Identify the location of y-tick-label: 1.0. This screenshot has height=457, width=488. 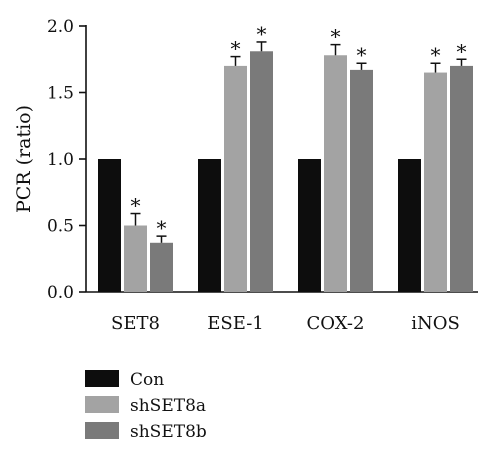
(60, 160).